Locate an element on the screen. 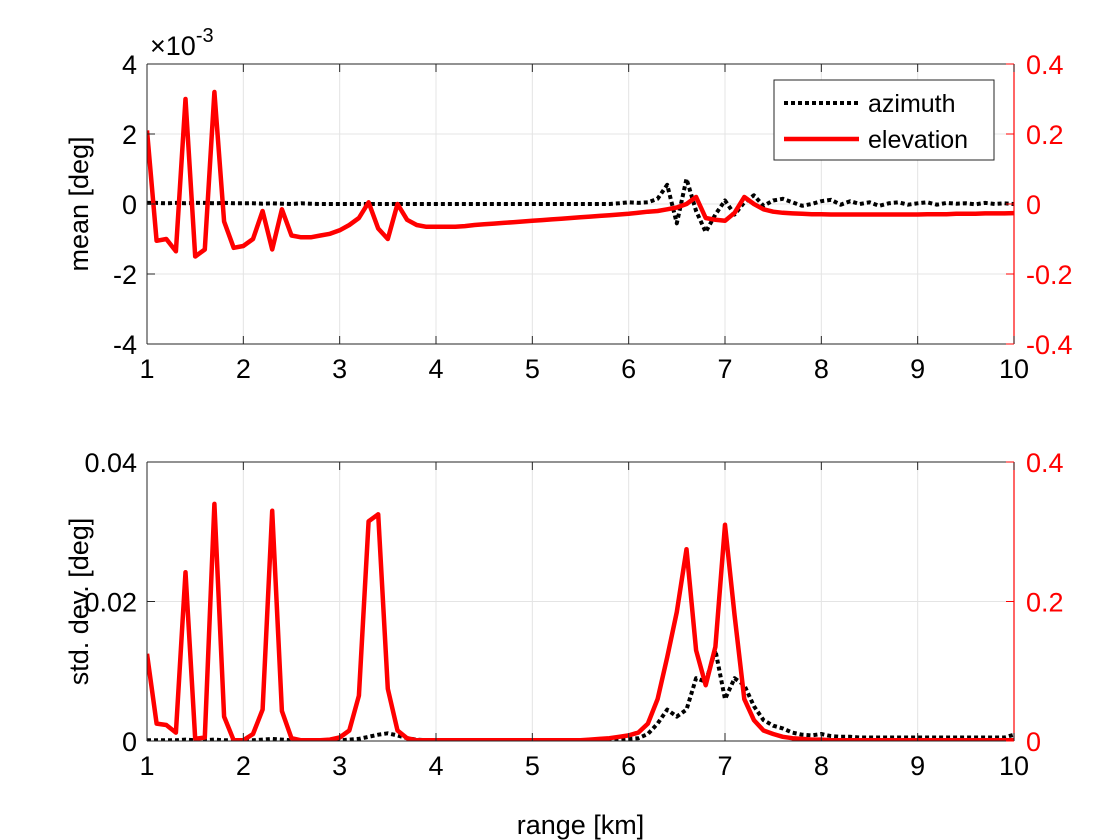  mean-xtick-label-6: 7 is located at coordinates (724, 369).